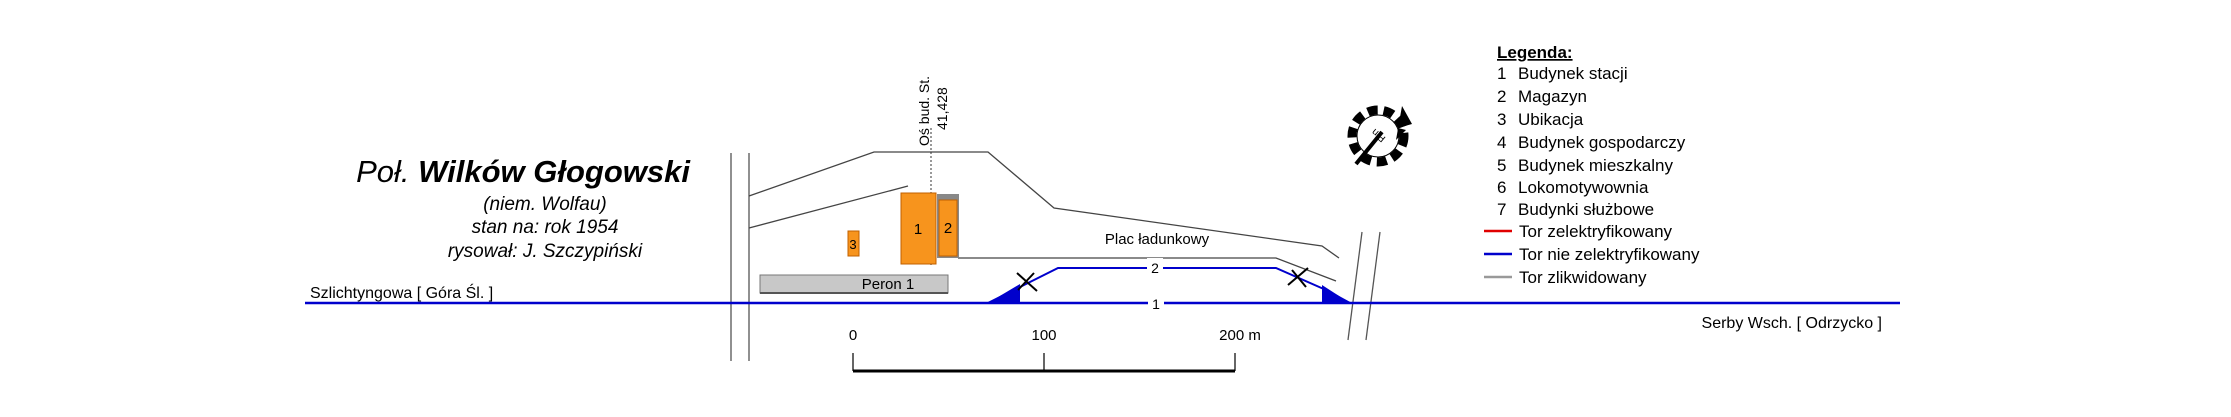 The image size is (2231, 417). Describe the element at coordinates (1573, 187) in the screenshot. I see `legend-item: 6 Lokomotywownia` at that location.